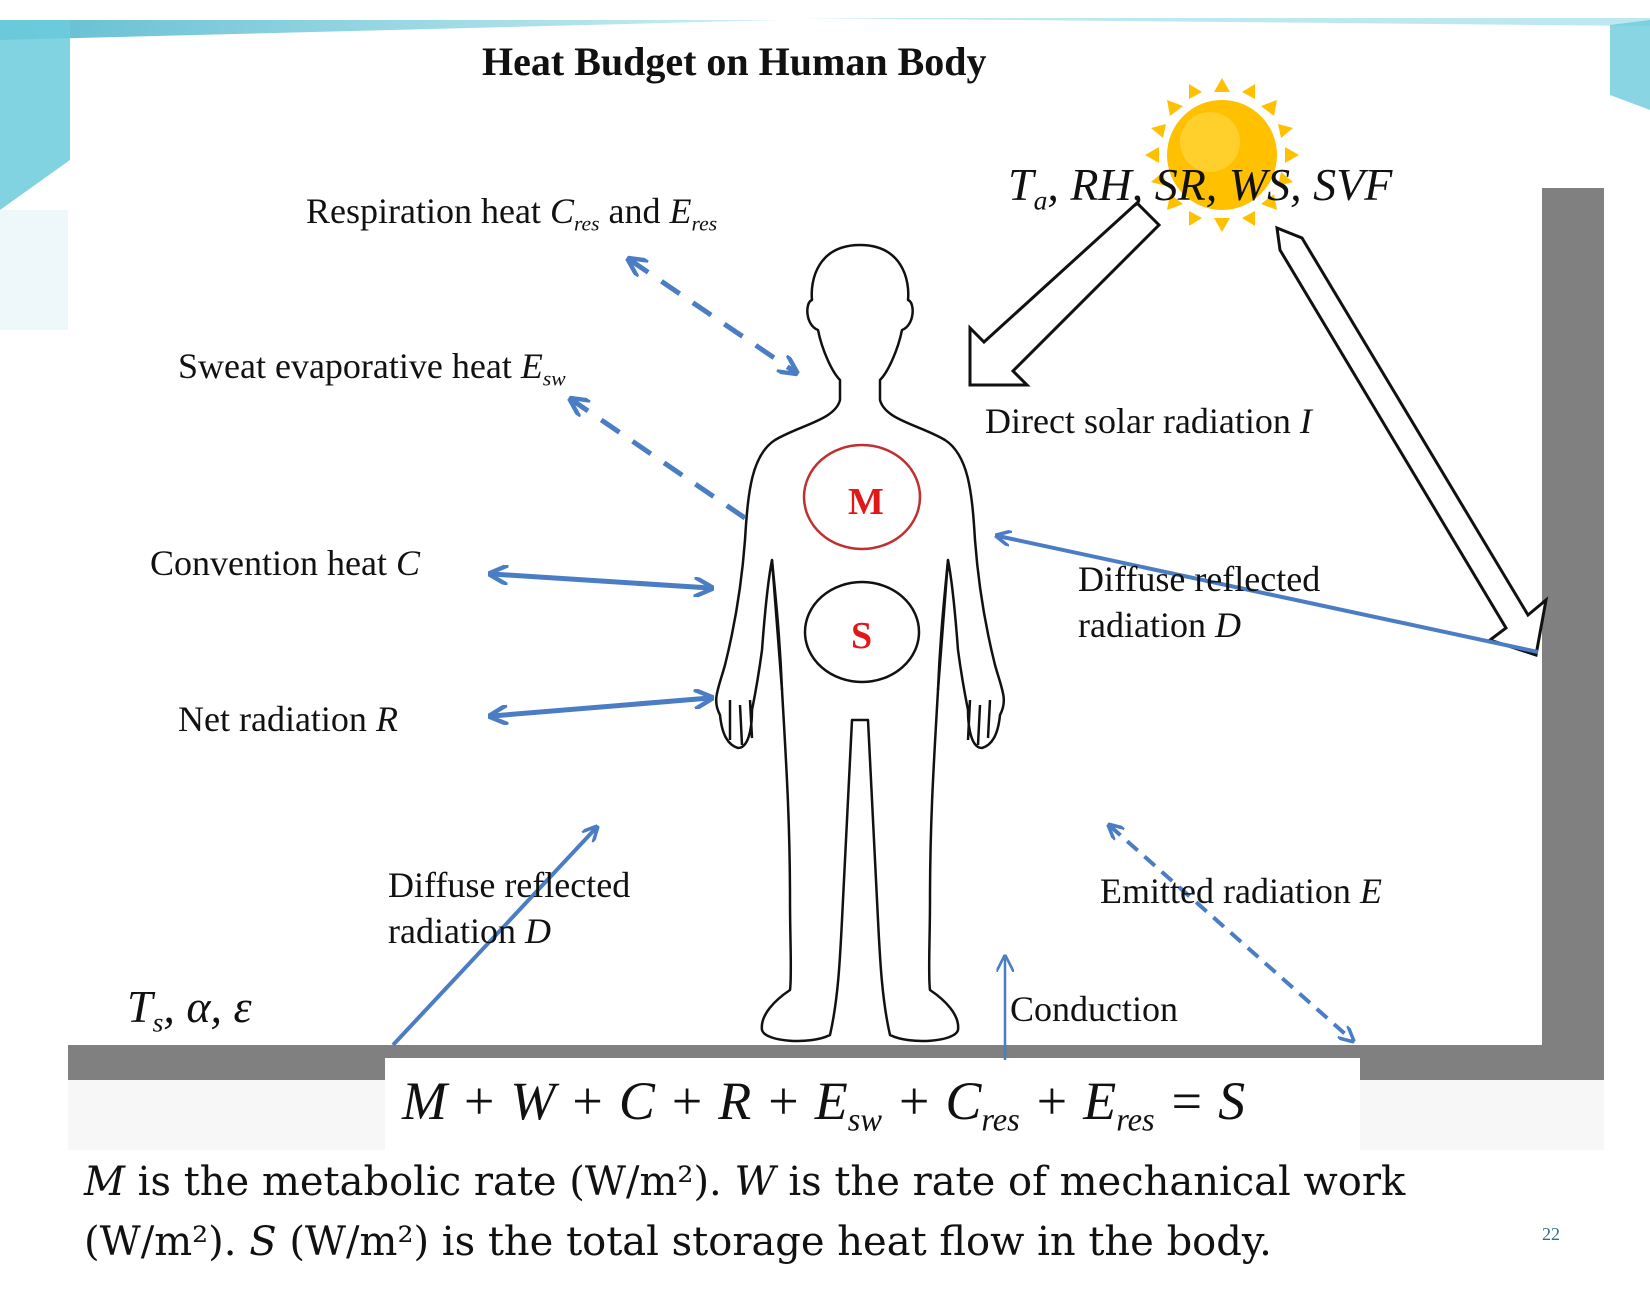 Image resolution: width=1650 pixels, height=1292 pixels. I want to click on direct-solar-arrow, so click(1065, 293).